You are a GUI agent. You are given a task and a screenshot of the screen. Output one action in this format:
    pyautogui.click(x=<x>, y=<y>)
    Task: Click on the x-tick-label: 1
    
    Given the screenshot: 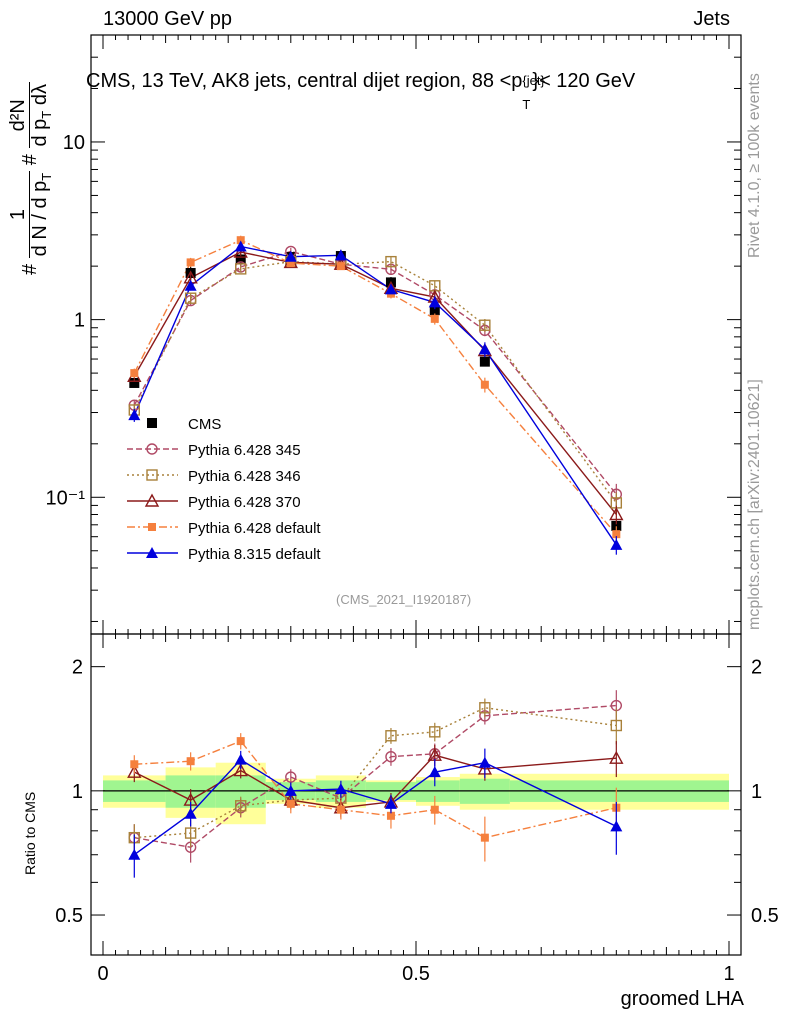 What is the action you would take?
    pyautogui.click(x=728, y=974)
    